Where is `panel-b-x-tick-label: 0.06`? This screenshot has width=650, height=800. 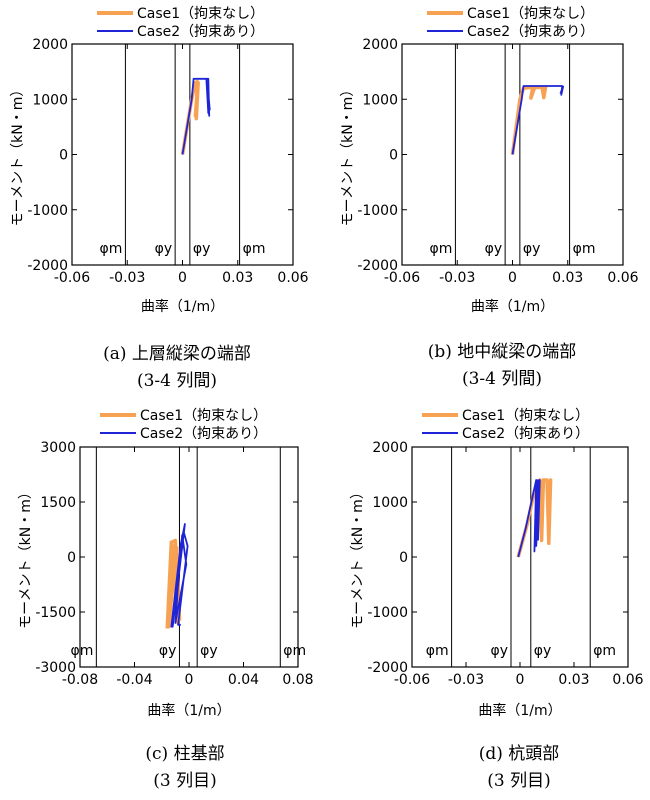
panel-b-x-tick-label: 0.06 is located at coordinates (622, 278).